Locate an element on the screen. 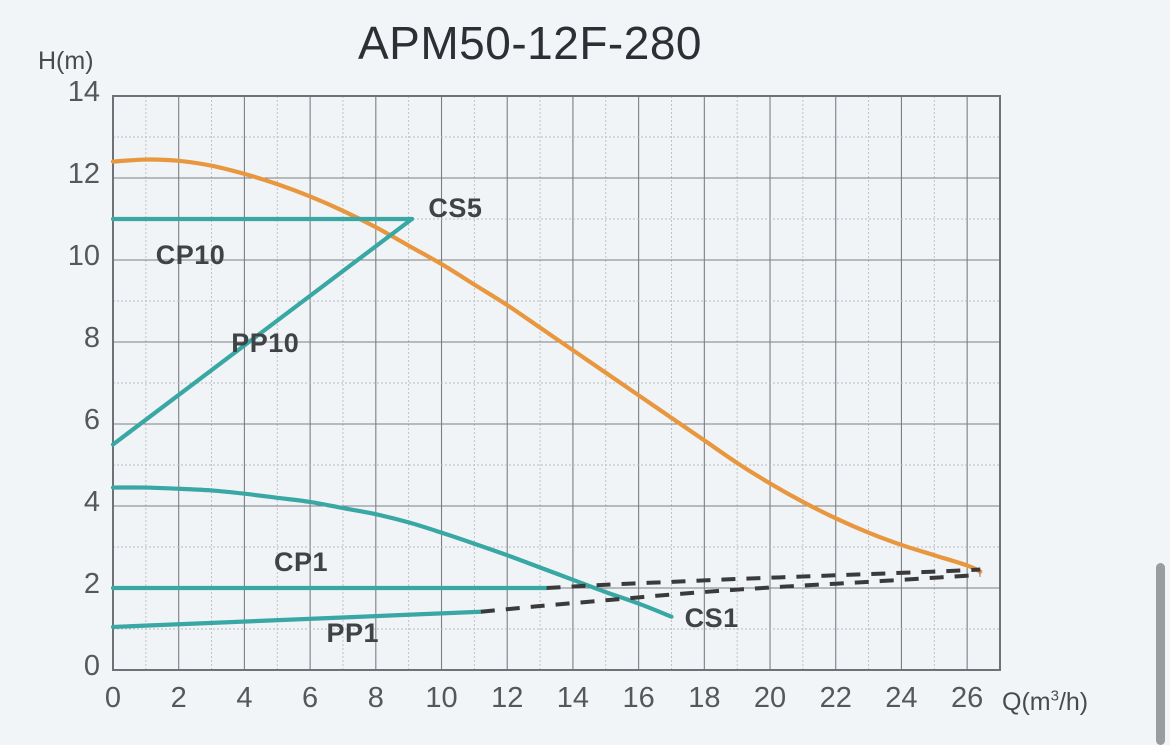 This screenshot has width=1170, height=745. y-tick-label: 6 is located at coordinates (91, 420).